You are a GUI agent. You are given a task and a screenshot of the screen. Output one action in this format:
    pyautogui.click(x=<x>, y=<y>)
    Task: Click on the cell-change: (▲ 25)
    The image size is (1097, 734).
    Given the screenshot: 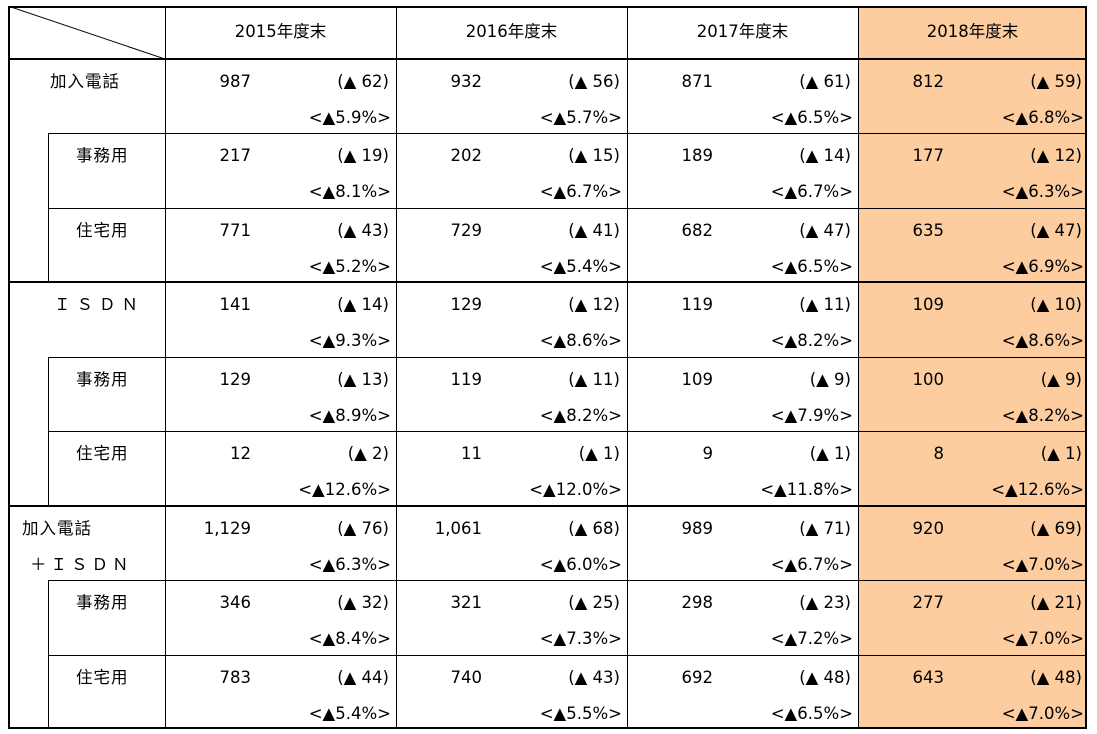 What is the action you would take?
    pyautogui.click(x=594, y=603)
    